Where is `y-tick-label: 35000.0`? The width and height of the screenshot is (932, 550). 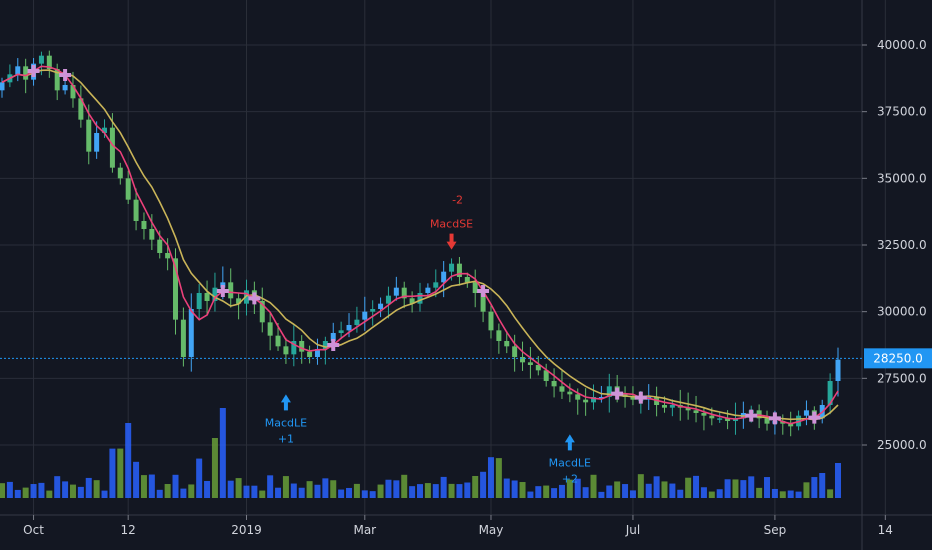 y-tick-label: 35000.0 is located at coordinates (902, 178).